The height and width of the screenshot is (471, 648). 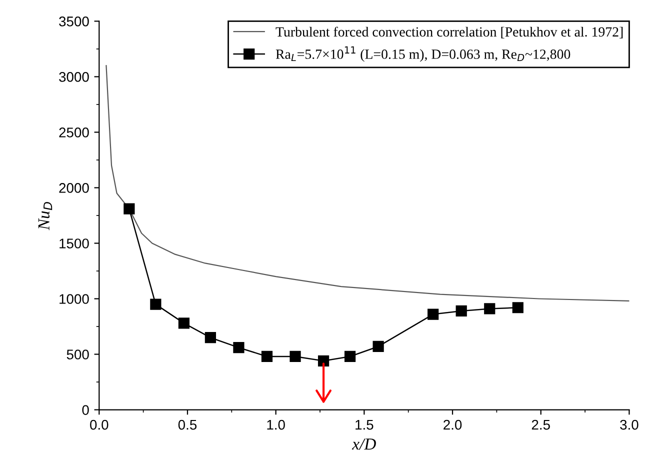 I want to click on y-tick-label: 1500, so click(x=74, y=243).